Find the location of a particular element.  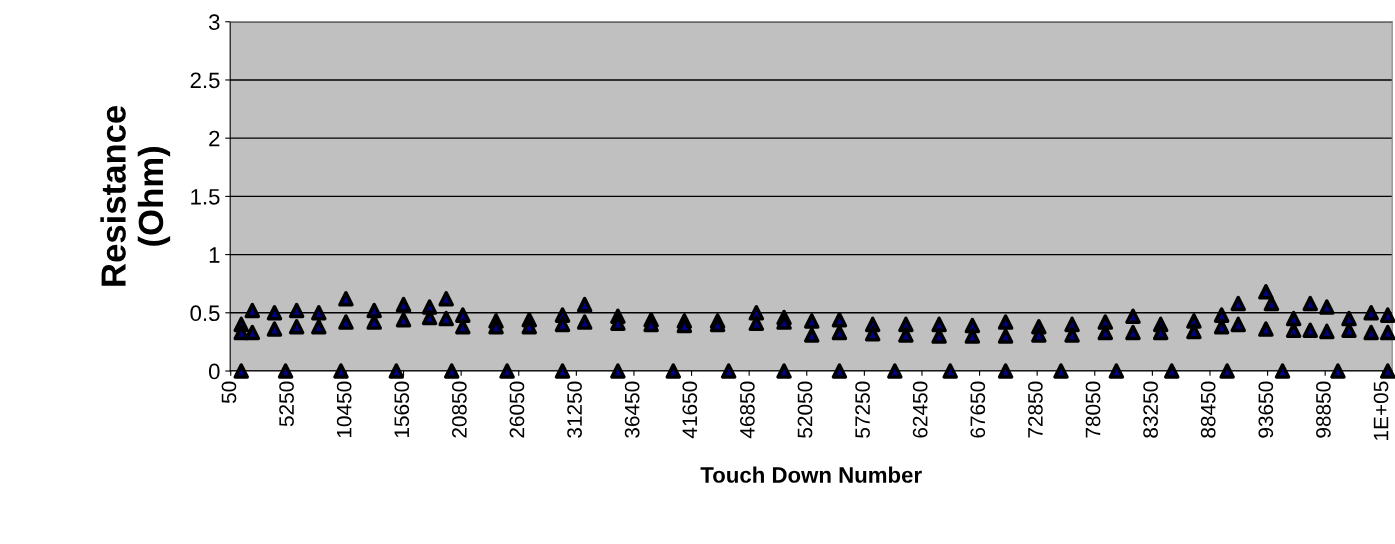

x-tick-label: 26050 is located at coordinates (517, 409).